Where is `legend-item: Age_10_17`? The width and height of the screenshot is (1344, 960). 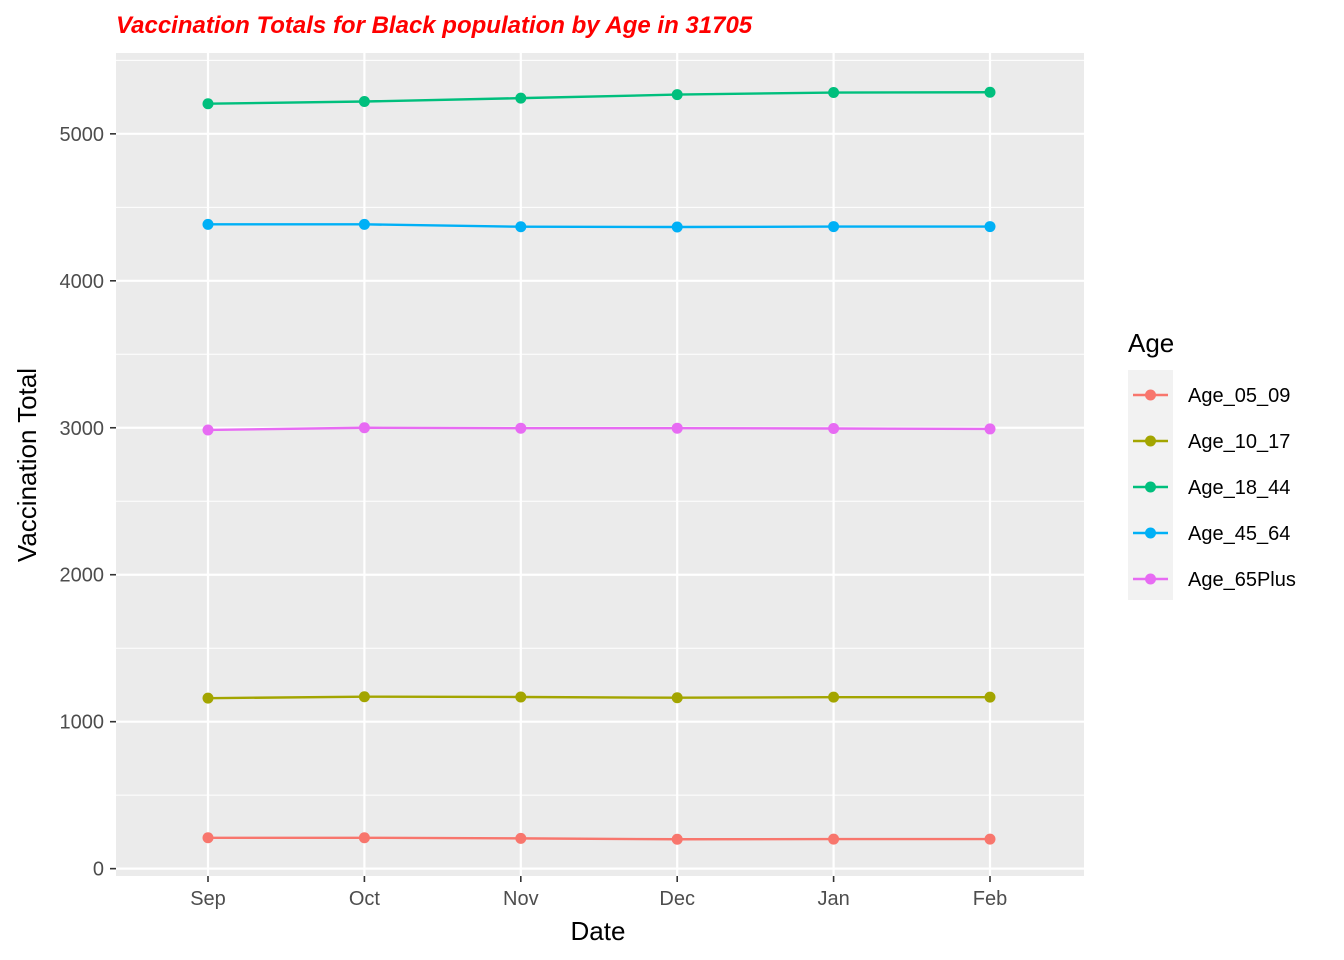
legend-item: Age_10_17 is located at coordinates (1211, 442).